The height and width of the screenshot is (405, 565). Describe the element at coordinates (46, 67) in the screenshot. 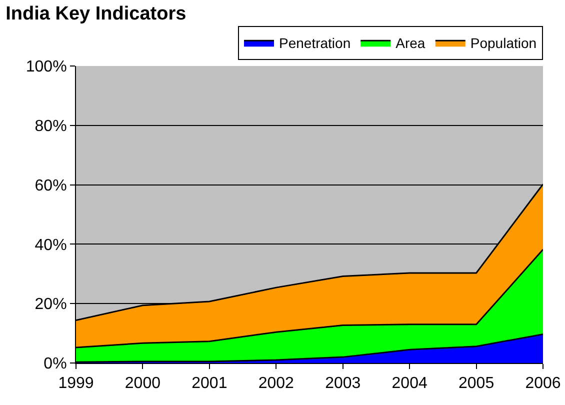

I see `y-tick-label: 100%` at that location.